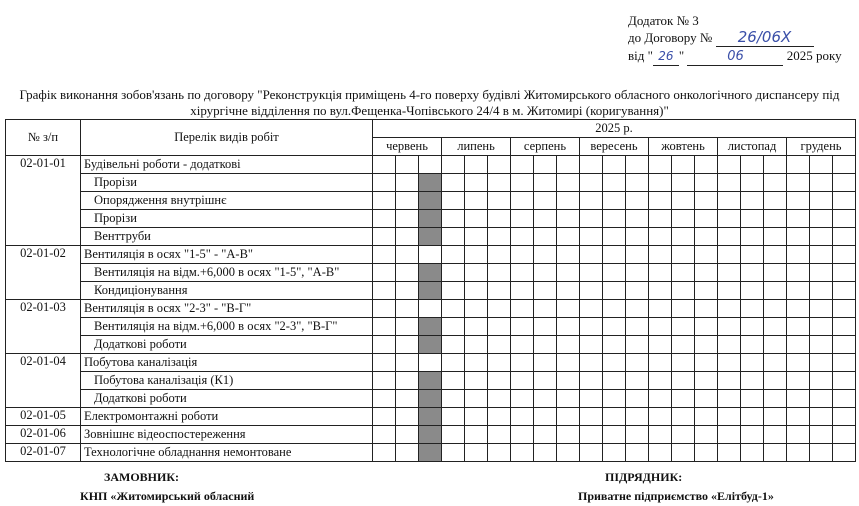 Image resolution: width=859 pixels, height=506 pixels. Describe the element at coordinates (681, 55) in the screenshot. I see `date-quote: "` at that location.